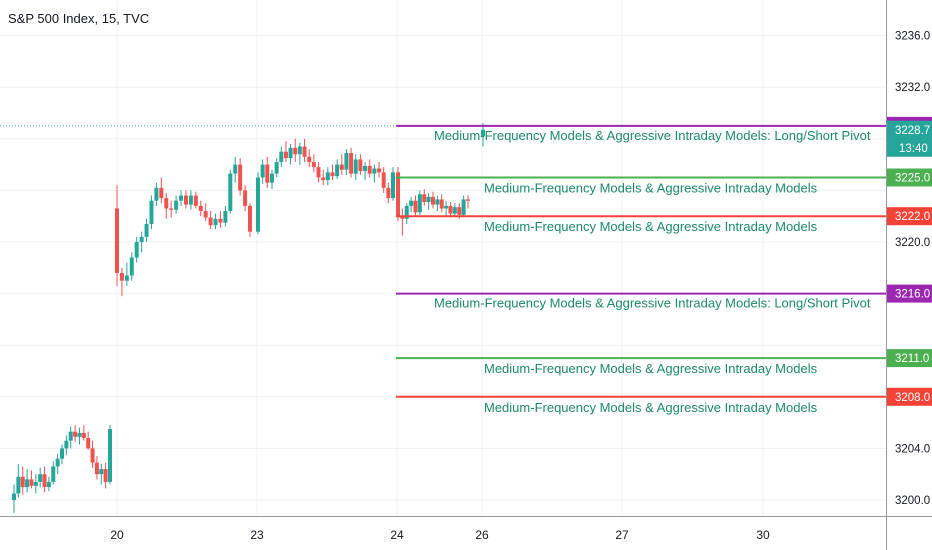 The width and height of the screenshot is (932, 550). I want to click on x-tick-label: 26, so click(482, 535).